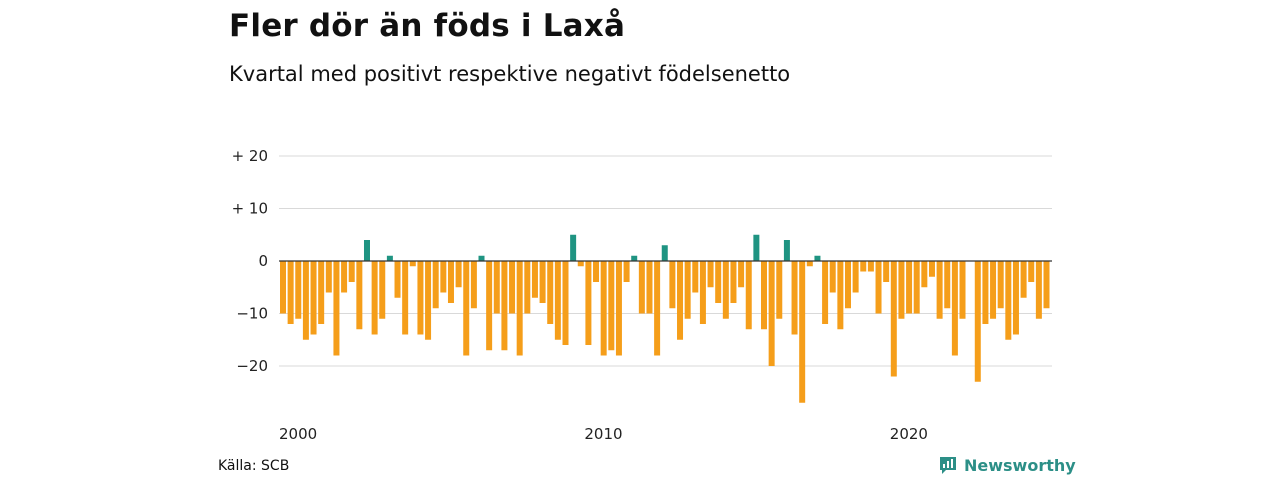 The height and width of the screenshot is (480, 1280). I want to click on newsworthy-logo: Newsworthy, so click(1007, 465).